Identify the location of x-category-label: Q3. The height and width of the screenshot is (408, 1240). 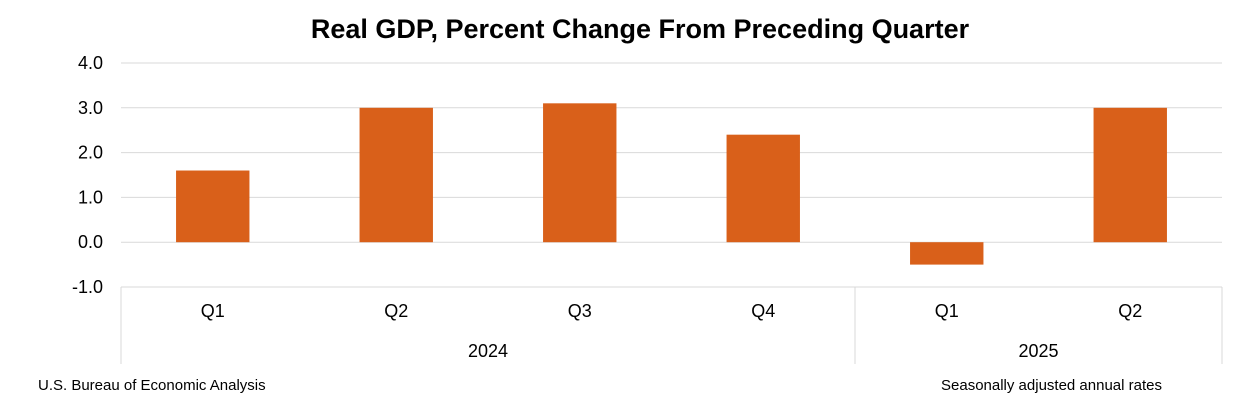
(580, 311).